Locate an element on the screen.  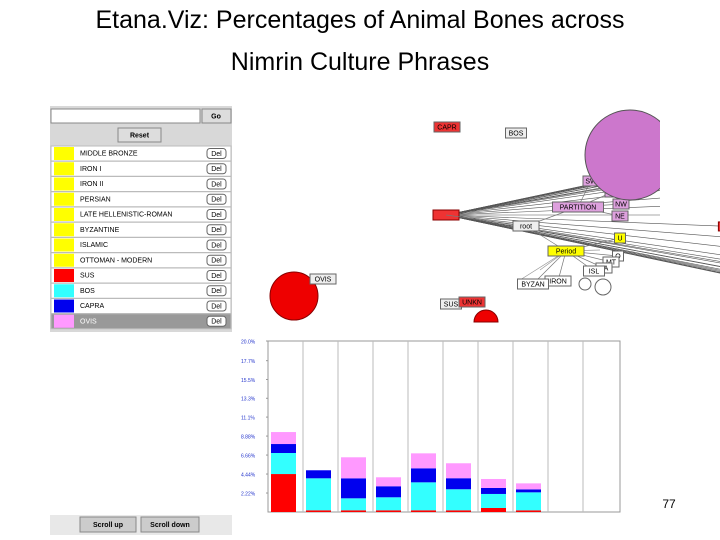
tree-node-label: BOS is located at coordinates (516, 133).